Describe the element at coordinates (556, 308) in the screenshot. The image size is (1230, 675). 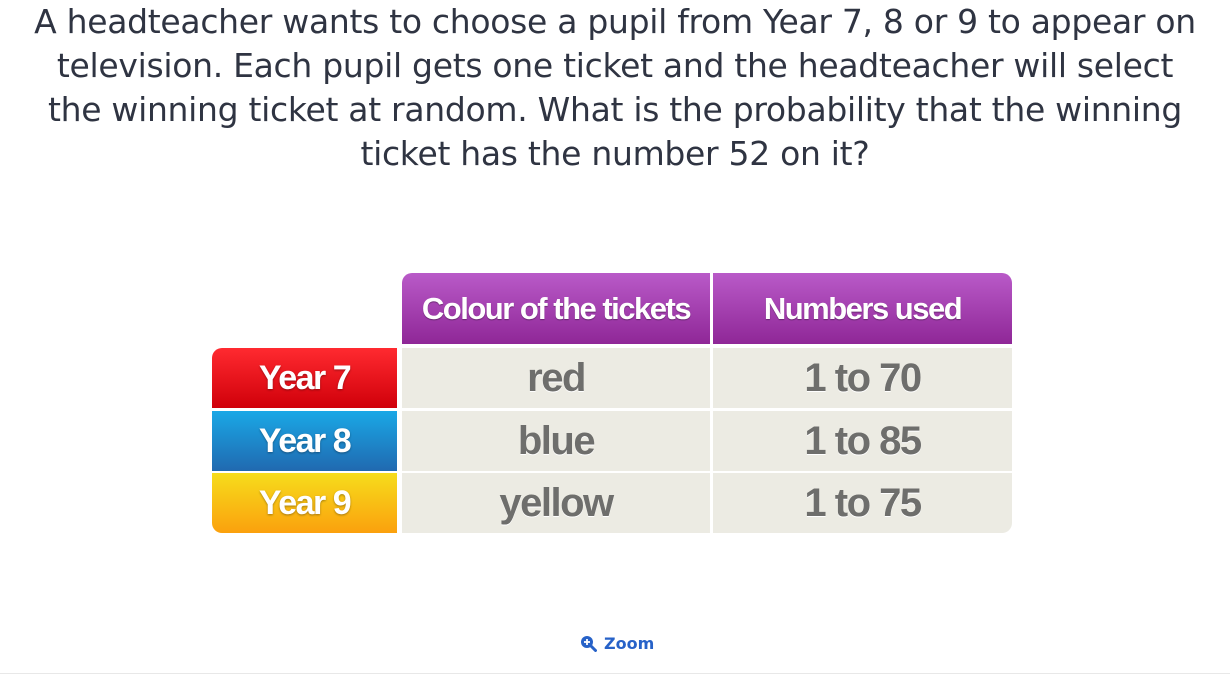
I see `header-colour-of-tickets: Colour of the tickets` at that location.